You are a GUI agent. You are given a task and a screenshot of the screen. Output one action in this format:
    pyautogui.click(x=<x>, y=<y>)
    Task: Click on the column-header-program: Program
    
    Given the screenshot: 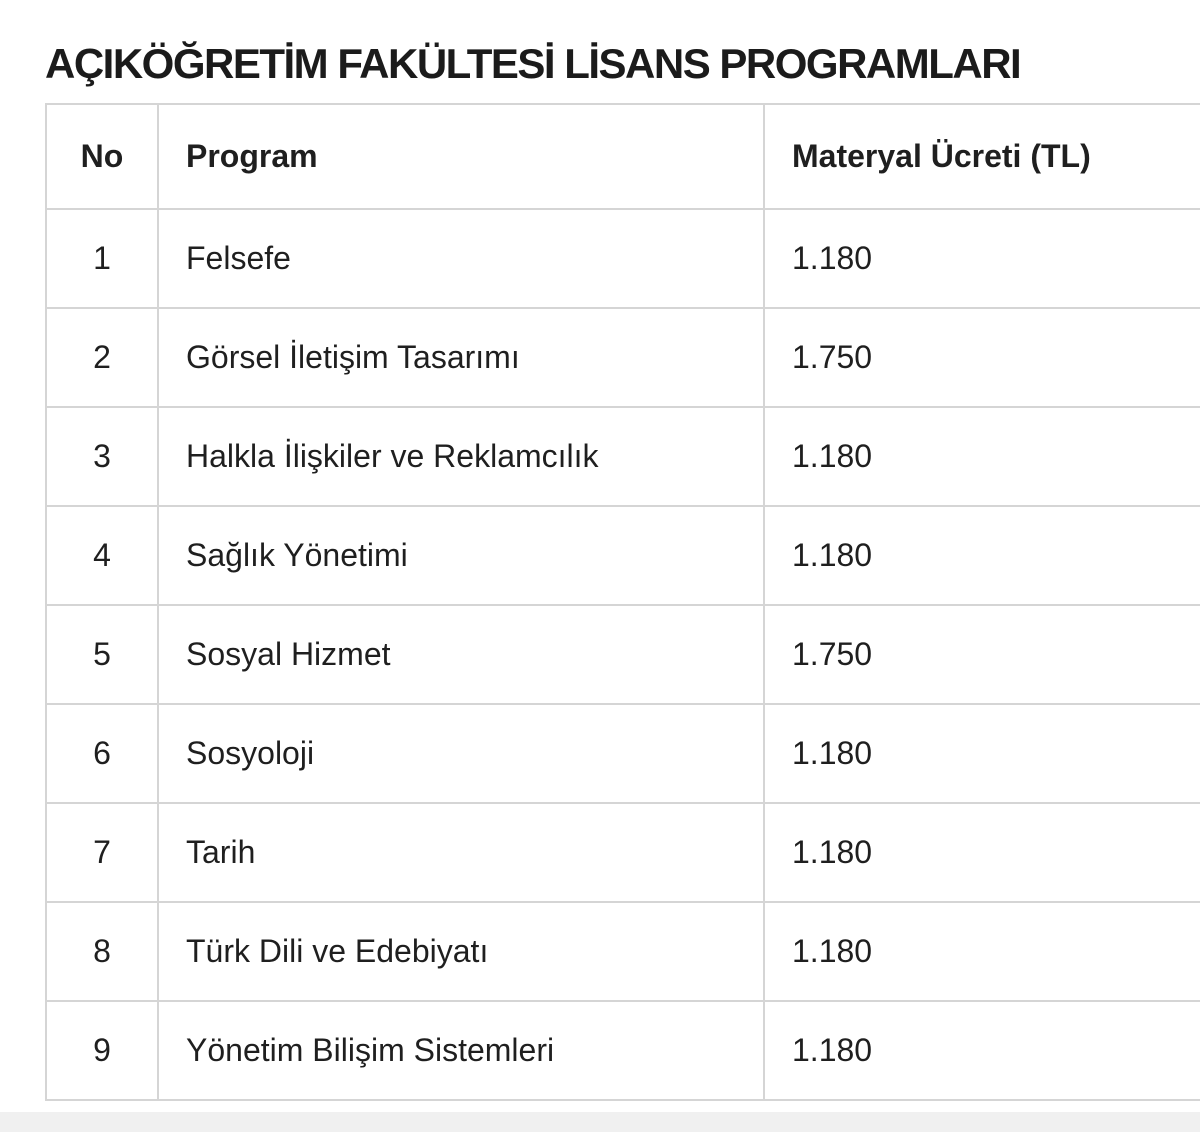 What is the action you would take?
    pyautogui.click(x=461, y=156)
    